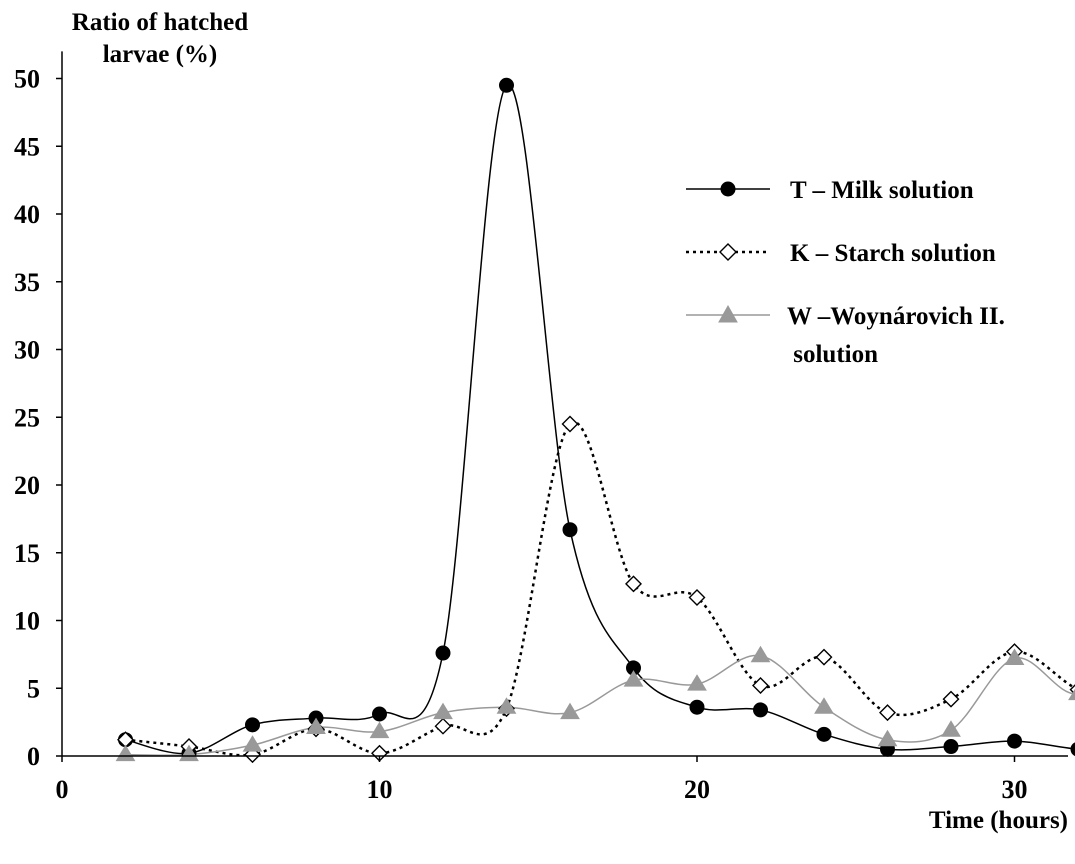 The image size is (1075, 864). I want to click on legend-item-woynarovich: W –Woynárovich II. solution, so click(845, 335).